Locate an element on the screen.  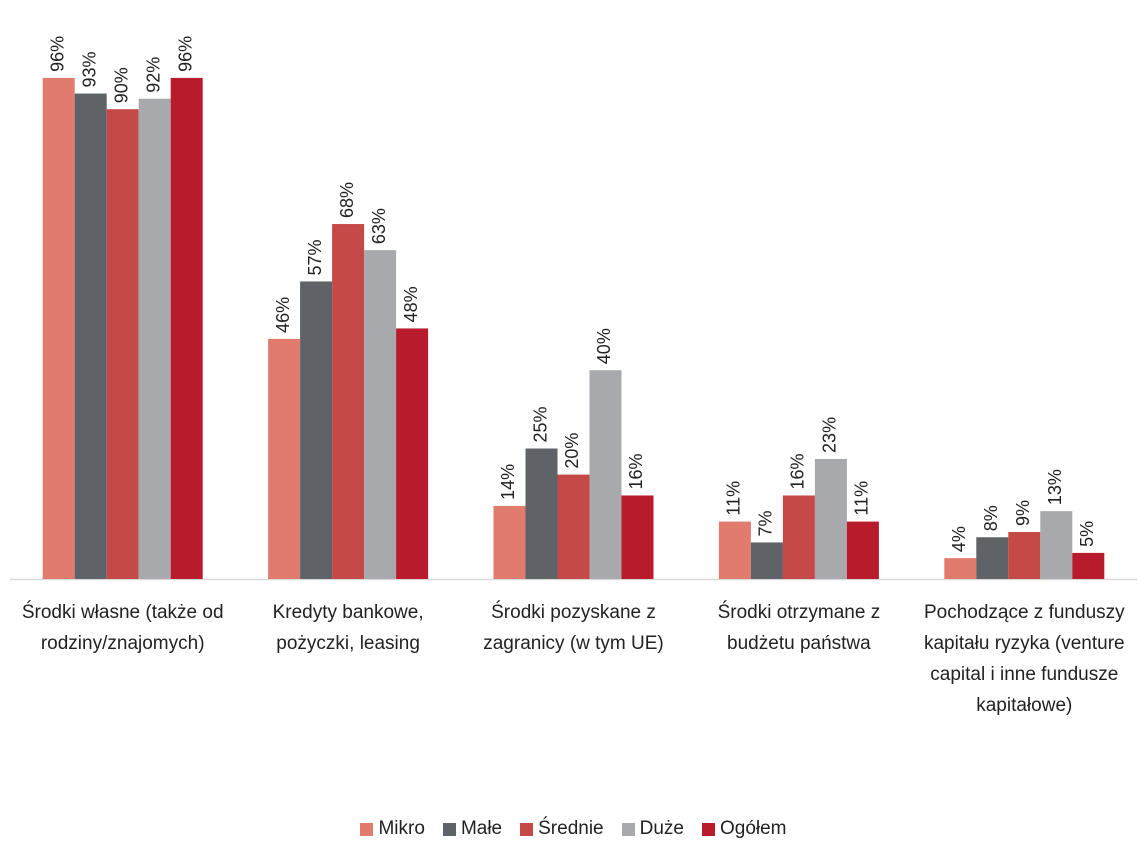
legend-item: Ogółem is located at coordinates (744, 829).